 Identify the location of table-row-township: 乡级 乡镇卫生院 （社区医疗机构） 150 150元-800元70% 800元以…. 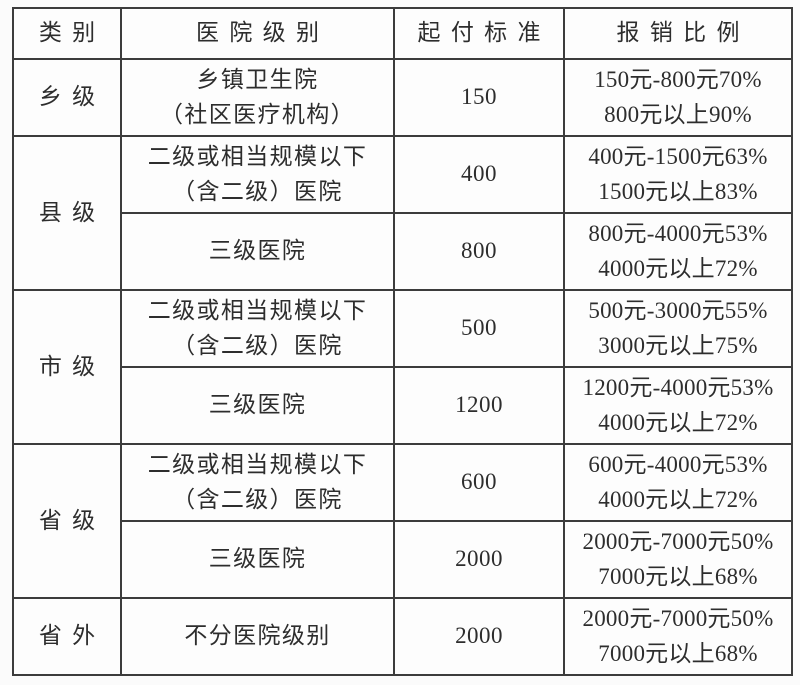
(402, 97).